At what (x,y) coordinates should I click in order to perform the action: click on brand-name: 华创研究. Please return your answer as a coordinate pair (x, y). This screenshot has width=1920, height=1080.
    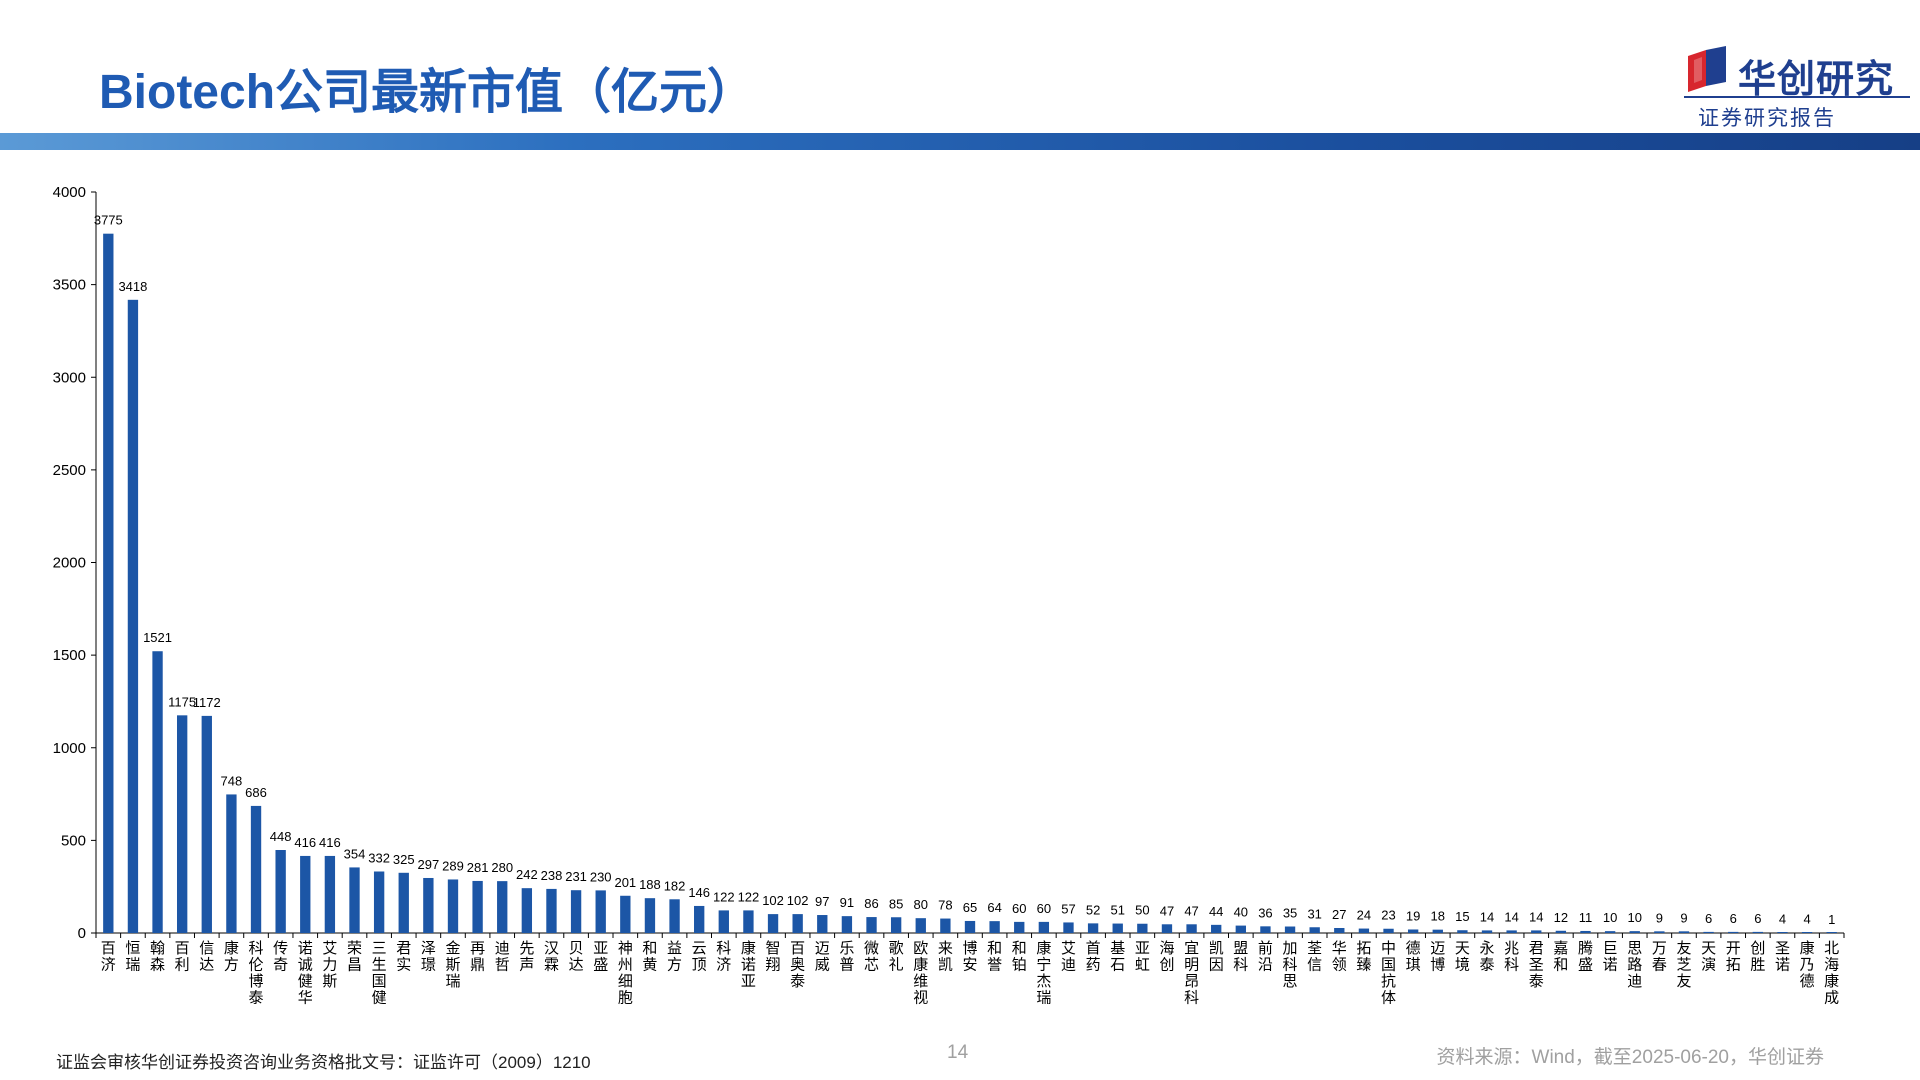
    Looking at the image, I should click on (1816, 80).